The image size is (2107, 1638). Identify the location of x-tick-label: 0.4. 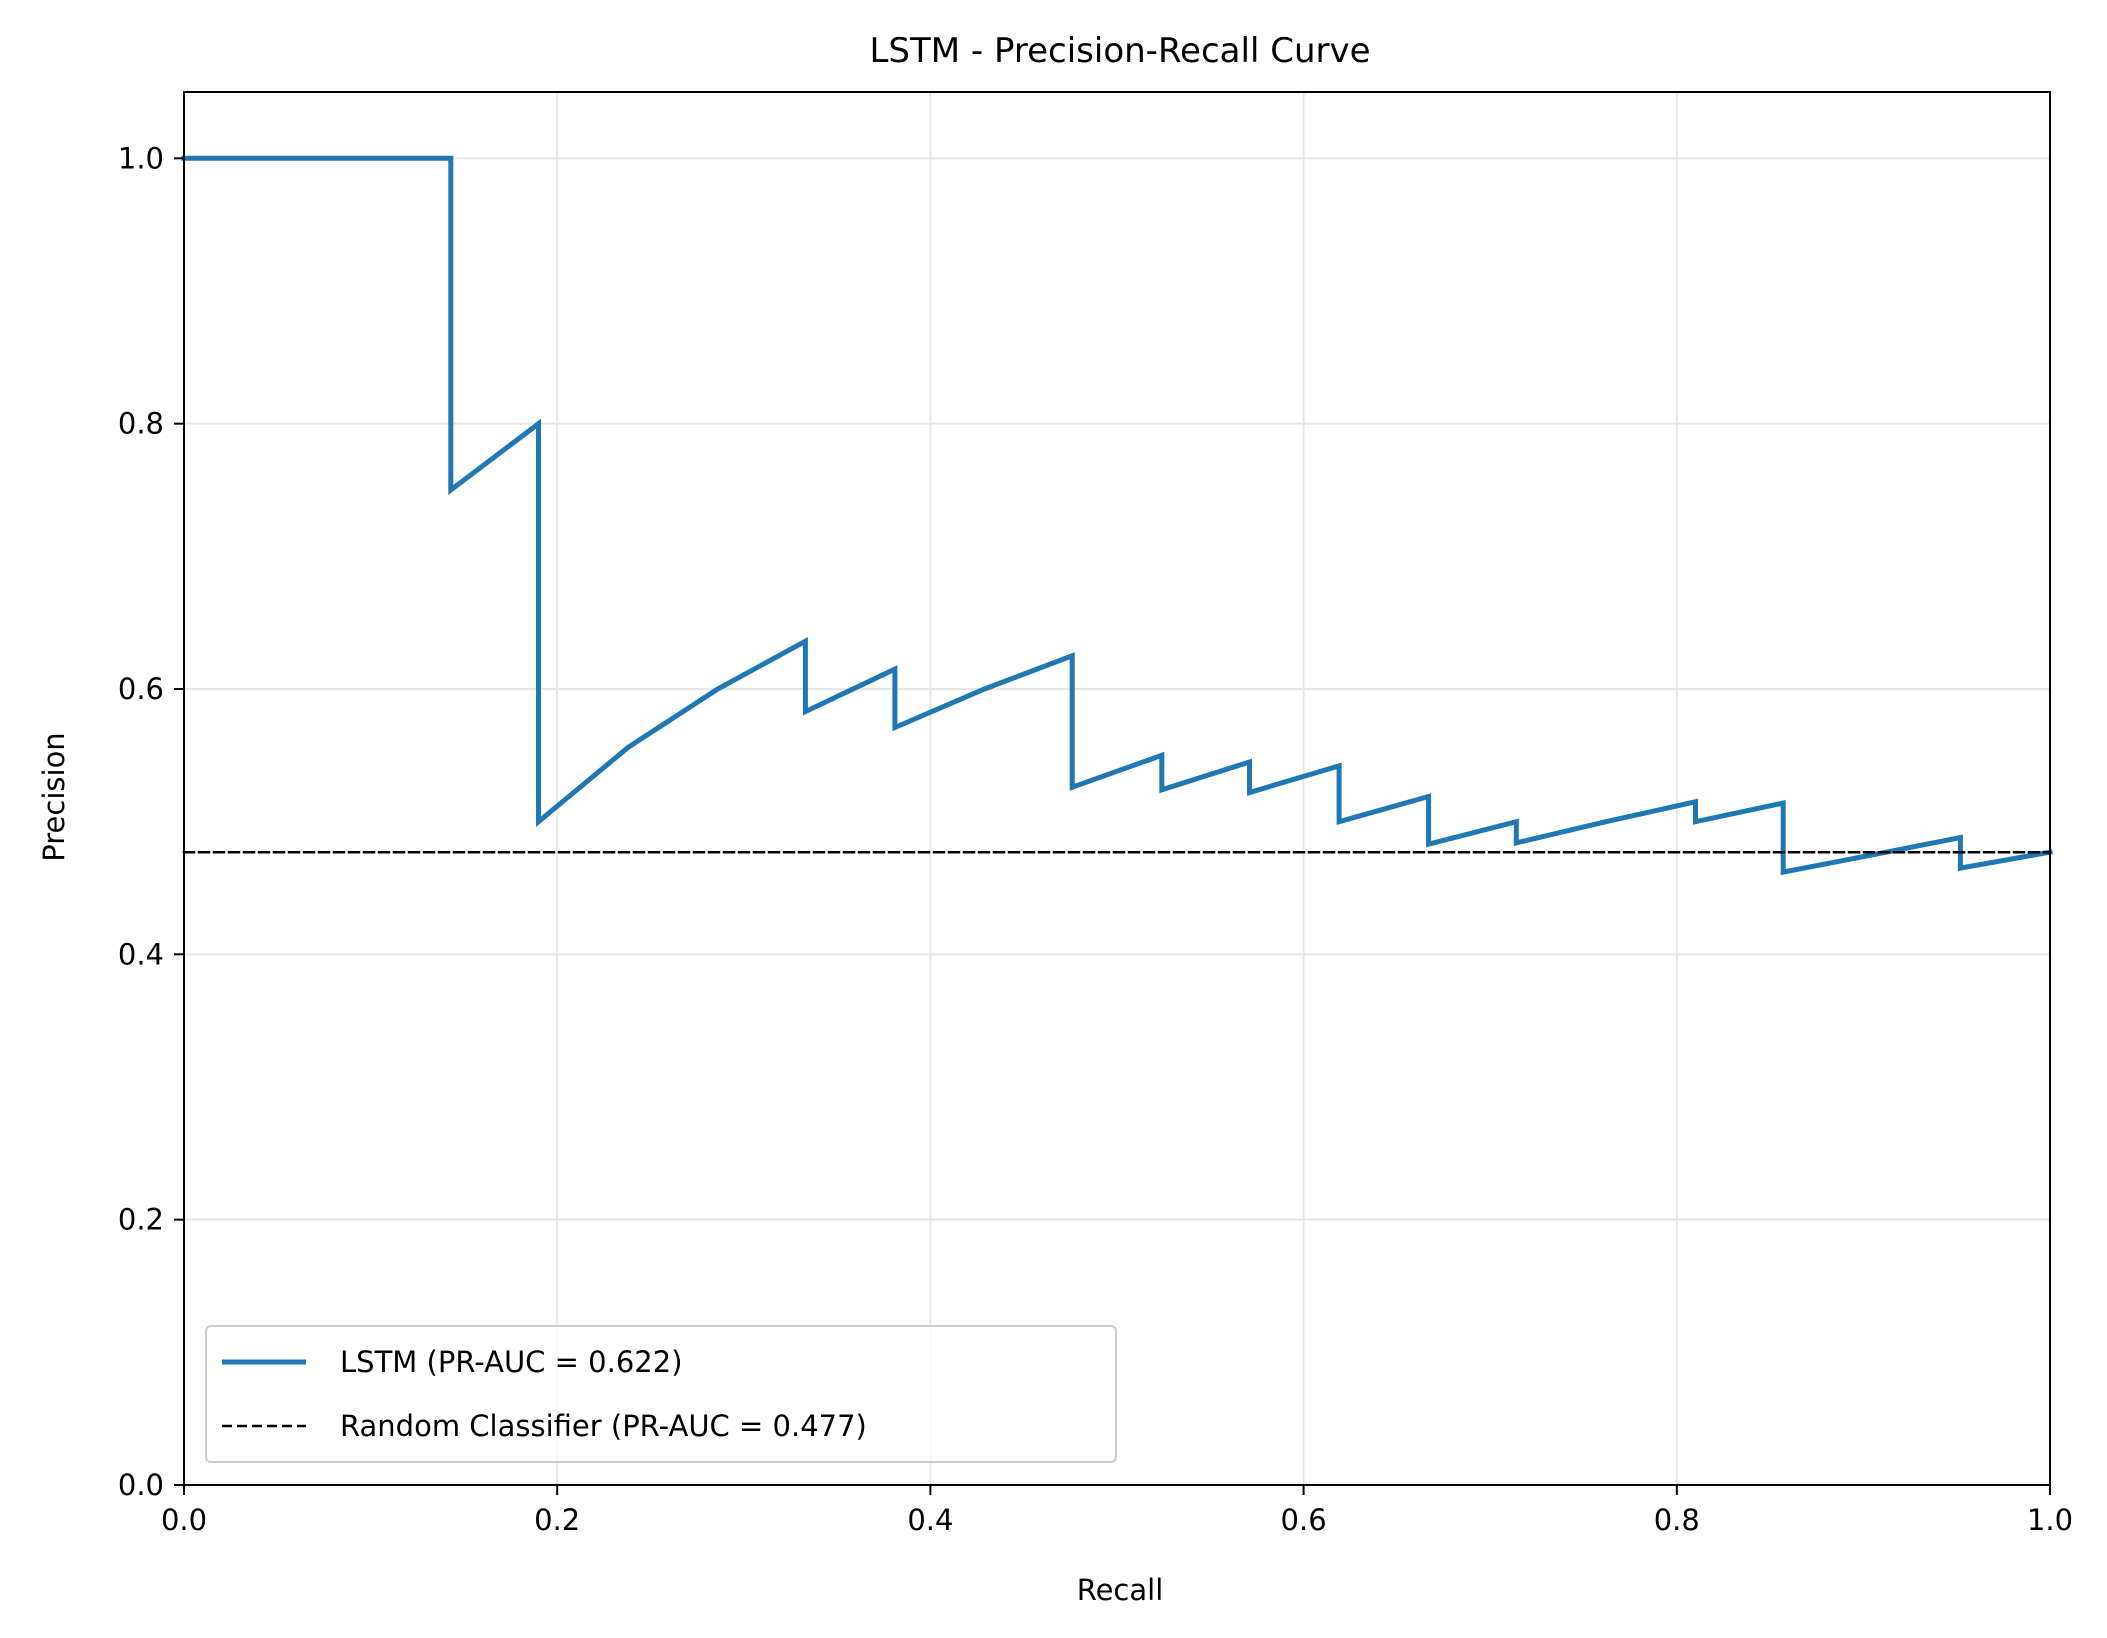
(930, 1520).